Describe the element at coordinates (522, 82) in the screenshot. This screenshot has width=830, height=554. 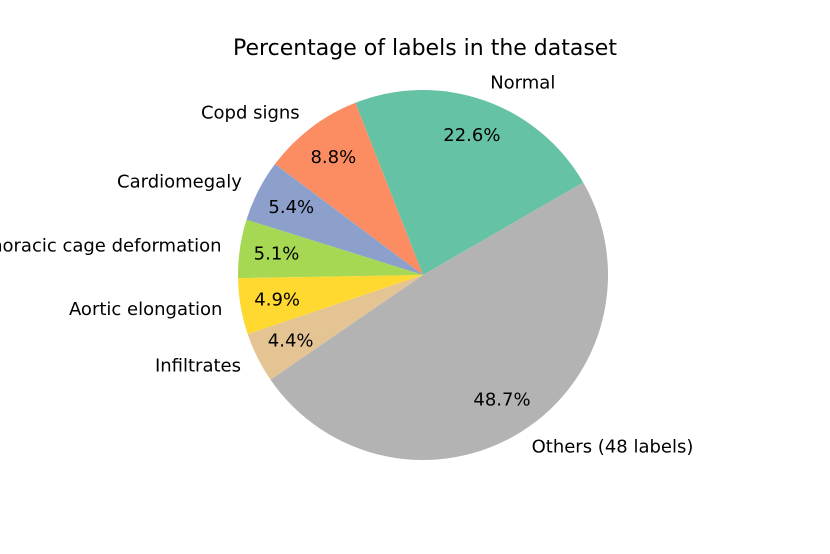
I see `slice-label-normal: Normal` at that location.